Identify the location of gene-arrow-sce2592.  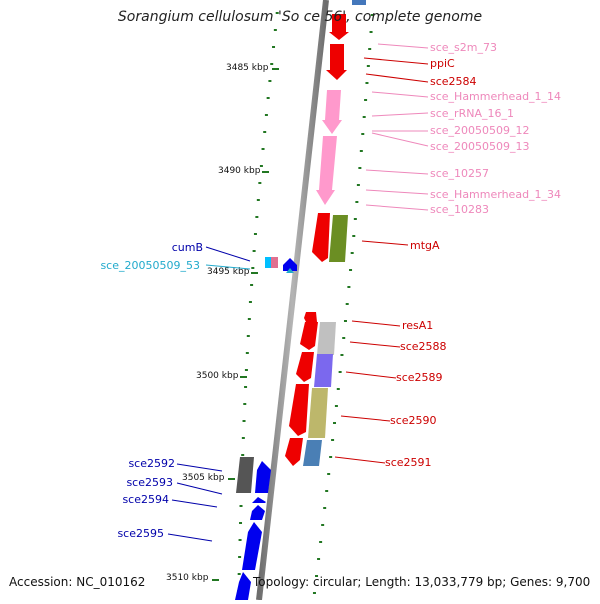
(263, 477).